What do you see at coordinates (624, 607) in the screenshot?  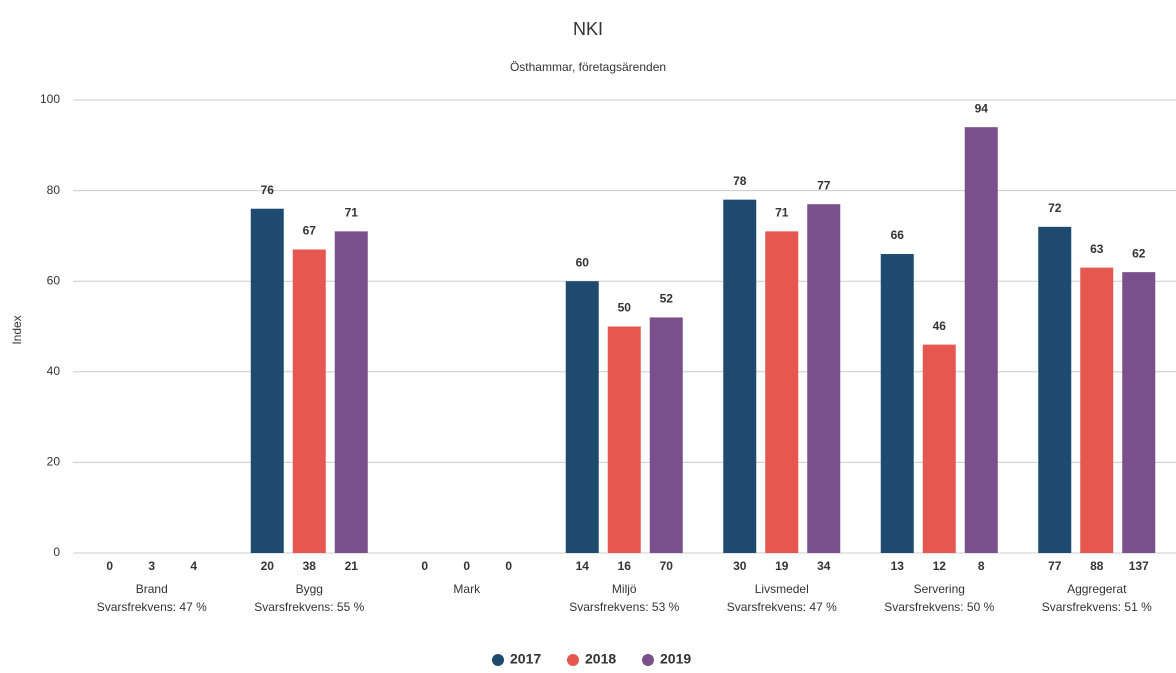 I see `response-rate: Svarsfrekvens: 53 %` at bounding box center [624, 607].